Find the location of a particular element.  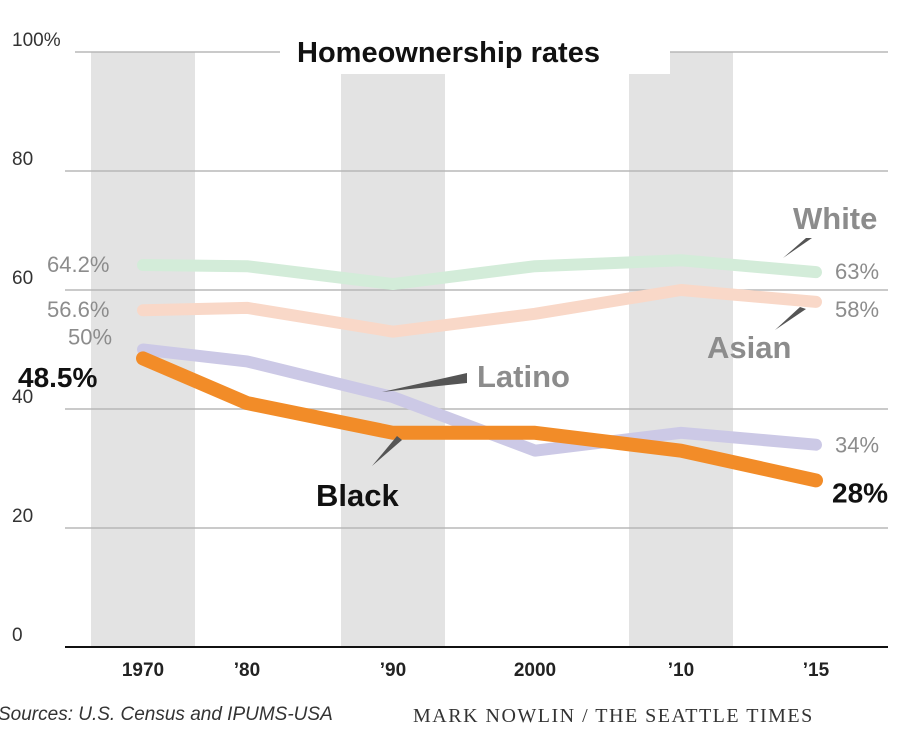

x-axis: 1970 ’80 ’90 2000 ’10 ’15 is located at coordinates (476, 663).